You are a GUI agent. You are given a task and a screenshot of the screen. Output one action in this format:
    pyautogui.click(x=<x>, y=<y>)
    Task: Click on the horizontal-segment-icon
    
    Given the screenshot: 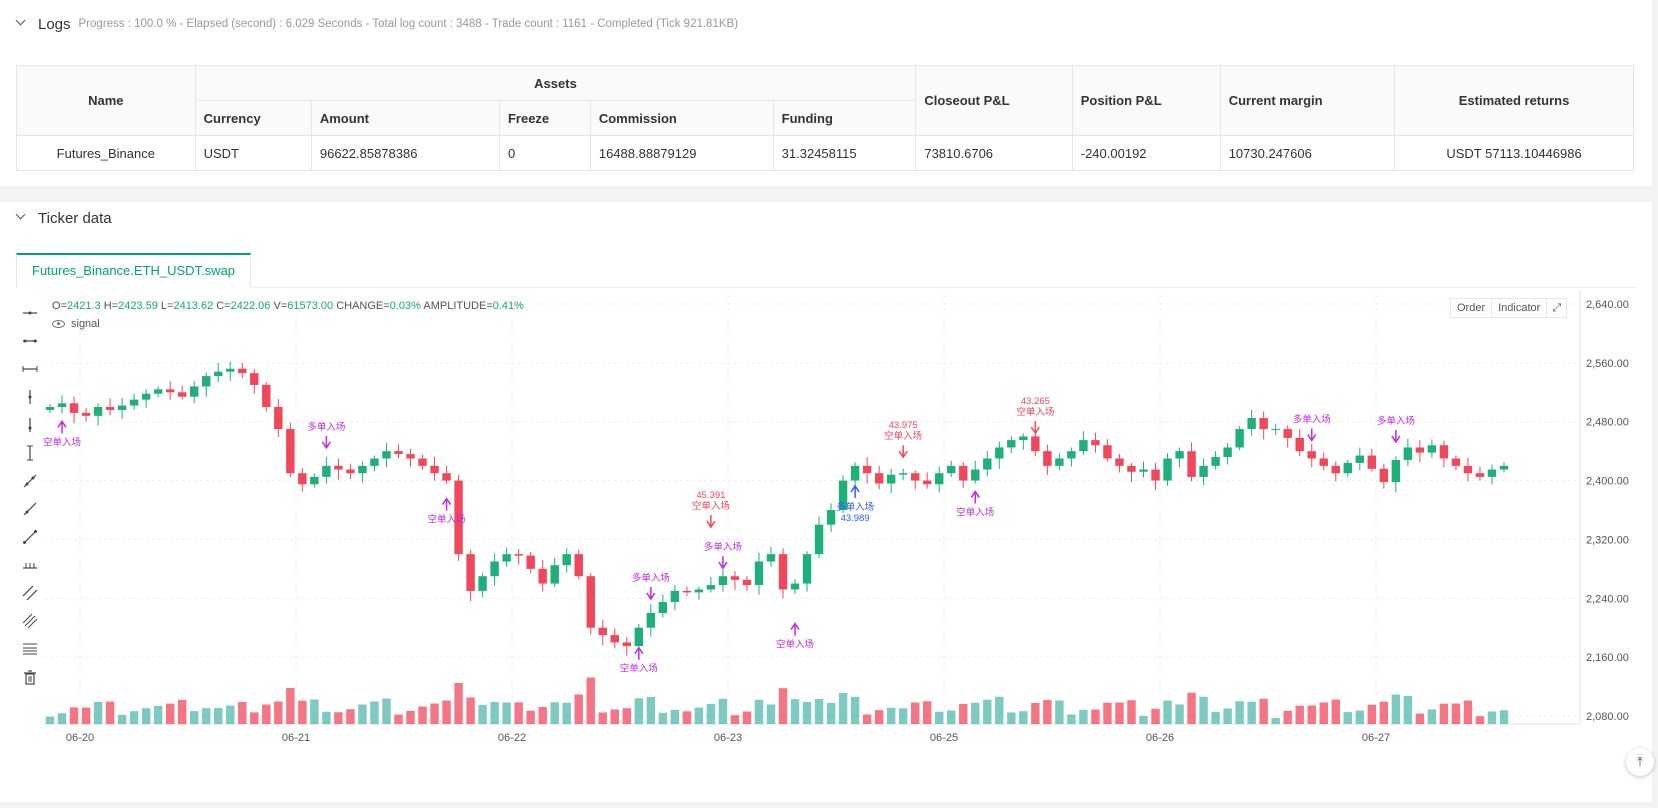 What is the action you would take?
    pyautogui.click(x=30, y=369)
    